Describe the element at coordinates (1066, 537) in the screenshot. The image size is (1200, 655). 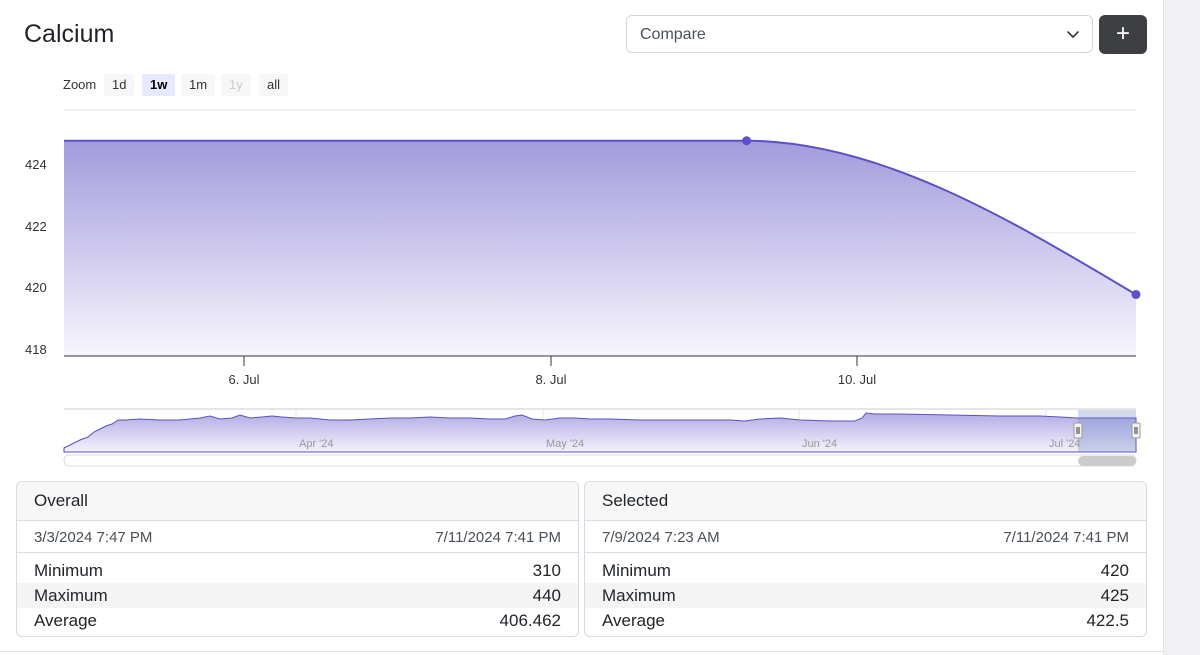
I see `selected-end: 7/11/2024 7:41 PM` at that location.